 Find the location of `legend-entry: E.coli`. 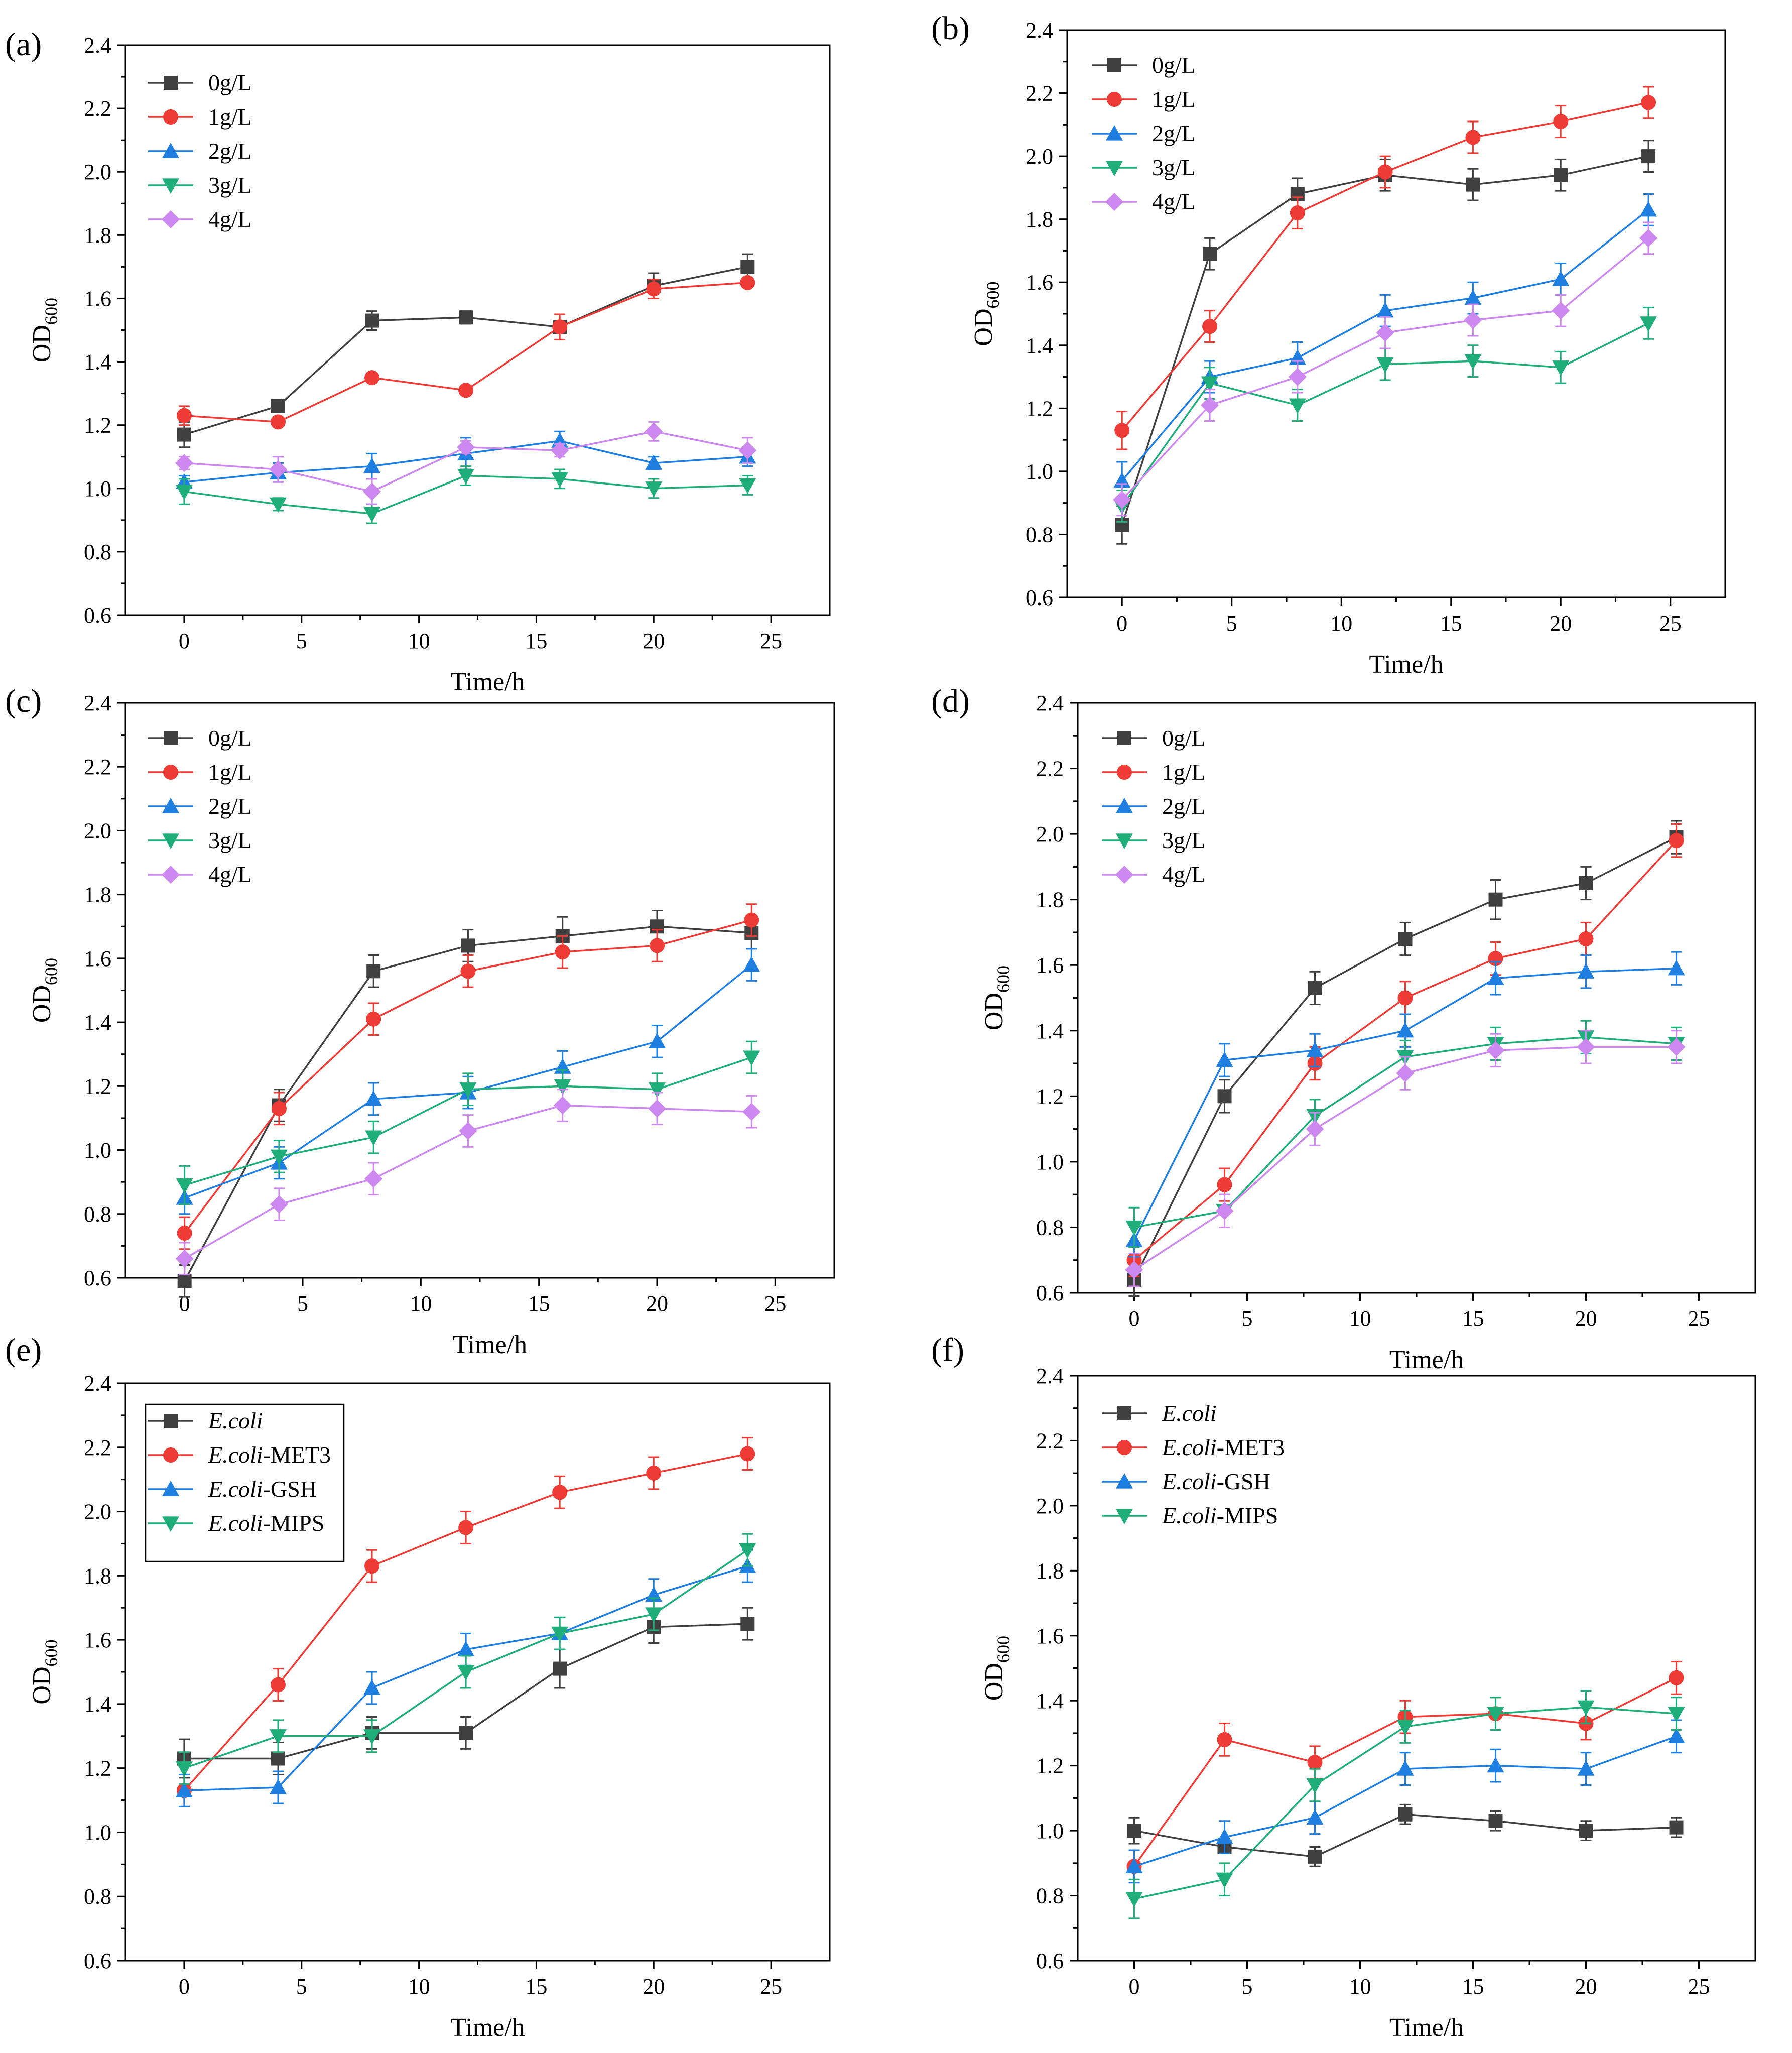

legend-entry: E.coli is located at coordinates (205, 1420).